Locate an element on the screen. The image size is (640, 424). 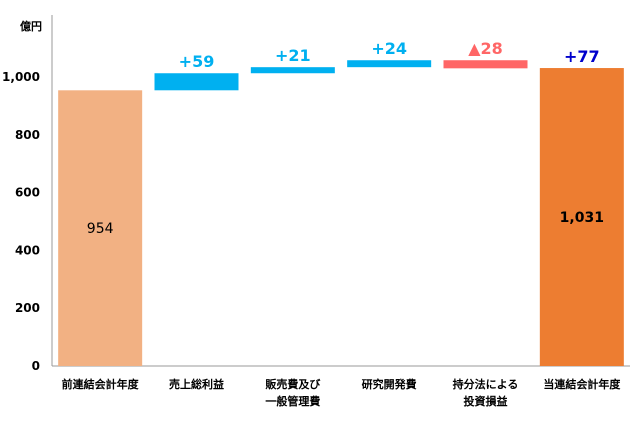
bar-delta-label: +21 is located at coordinates (293, 55).